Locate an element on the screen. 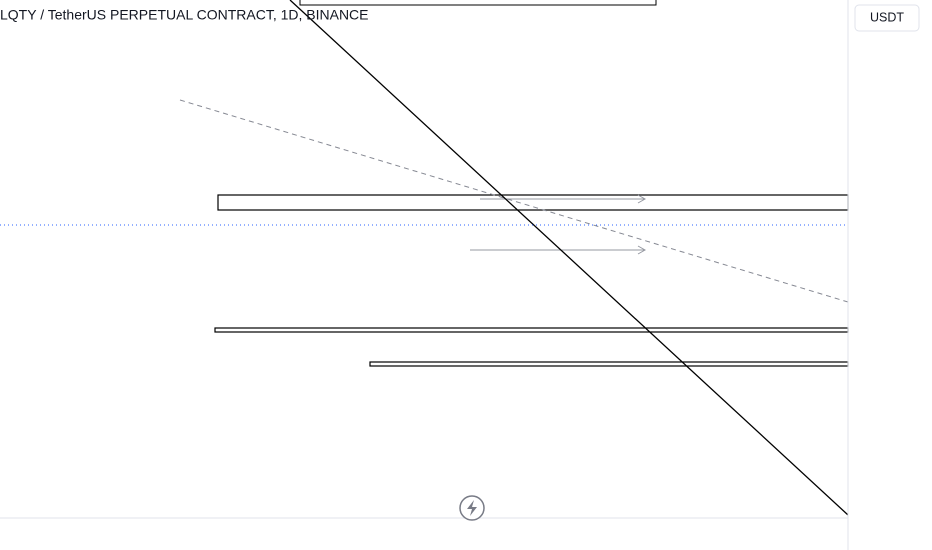 The image size is (932, 550). replay-icon is located at coordinates (472, 508).